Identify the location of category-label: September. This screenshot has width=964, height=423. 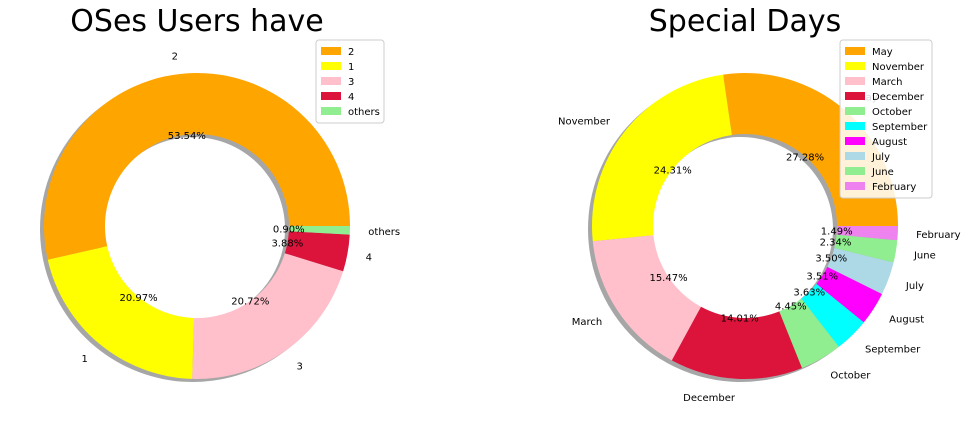
(893, 349).